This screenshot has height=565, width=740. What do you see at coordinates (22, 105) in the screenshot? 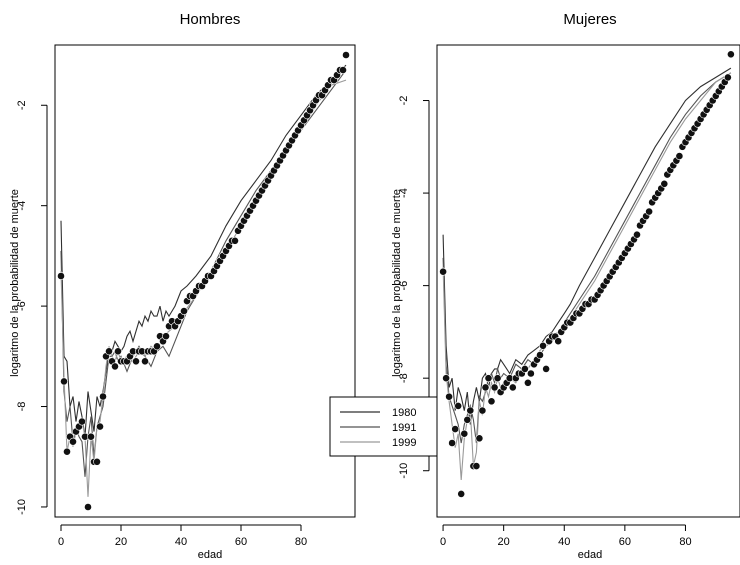
I see `hombres-y-tick-label-neg2: -2` at bounding box center [22, 105].